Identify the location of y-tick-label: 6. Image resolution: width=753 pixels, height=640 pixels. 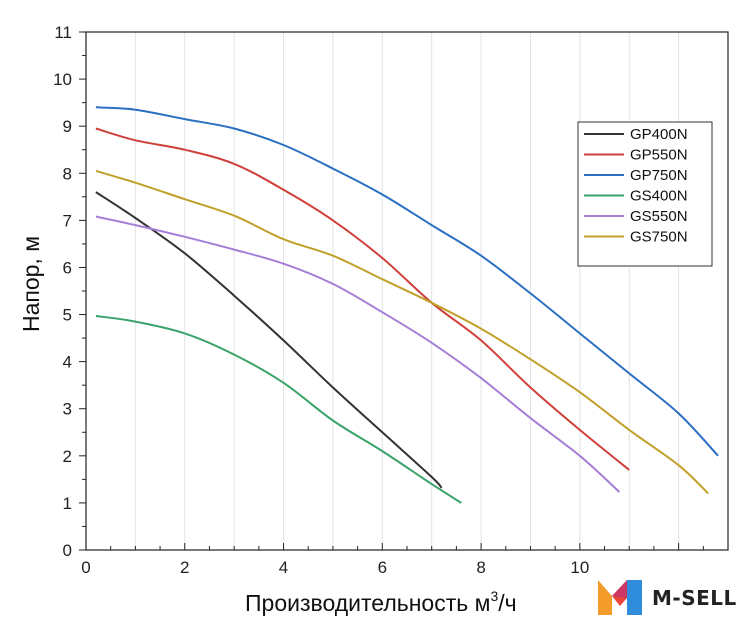
(67, 267).